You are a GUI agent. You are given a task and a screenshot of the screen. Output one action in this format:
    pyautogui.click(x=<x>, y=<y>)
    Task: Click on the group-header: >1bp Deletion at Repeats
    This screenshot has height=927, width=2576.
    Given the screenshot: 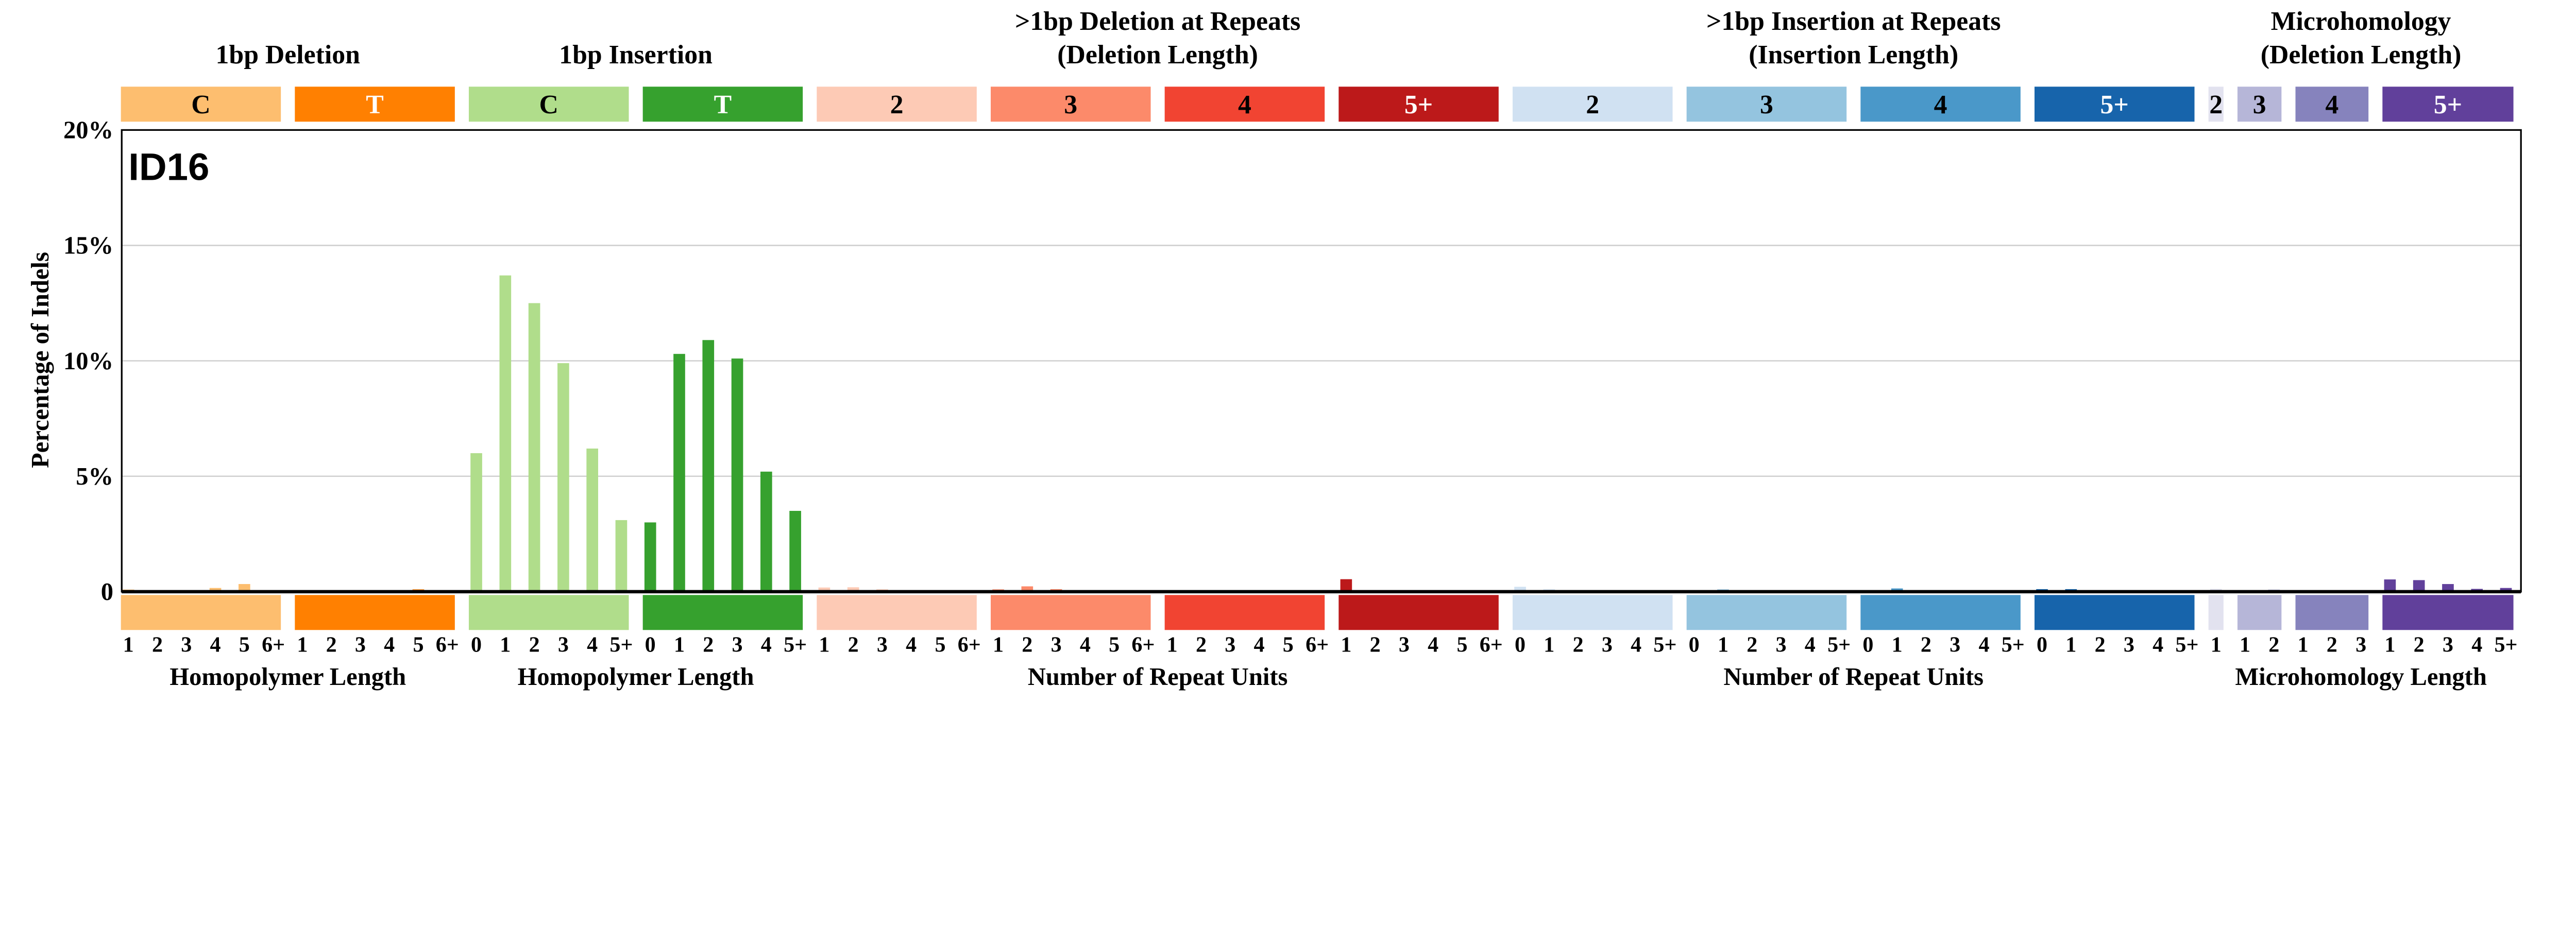 What is the action you would take?
    pyautogui.click(x=1157, y=21)
    